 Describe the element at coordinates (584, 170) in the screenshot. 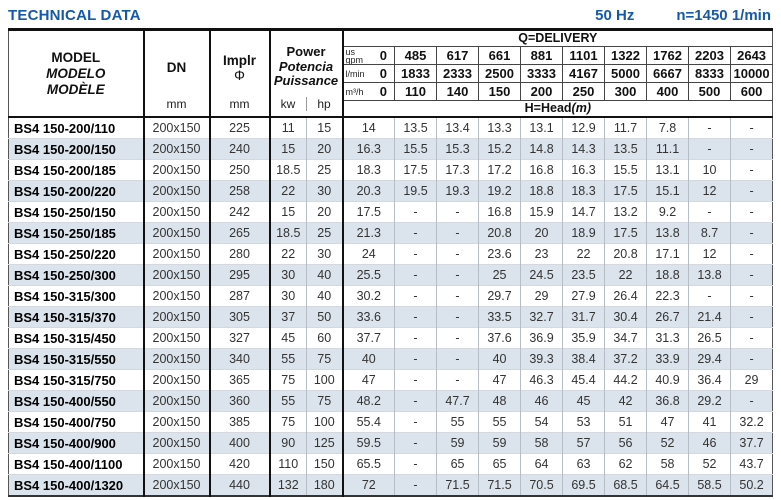

I see `head-value-cell: 16.3` at that location.